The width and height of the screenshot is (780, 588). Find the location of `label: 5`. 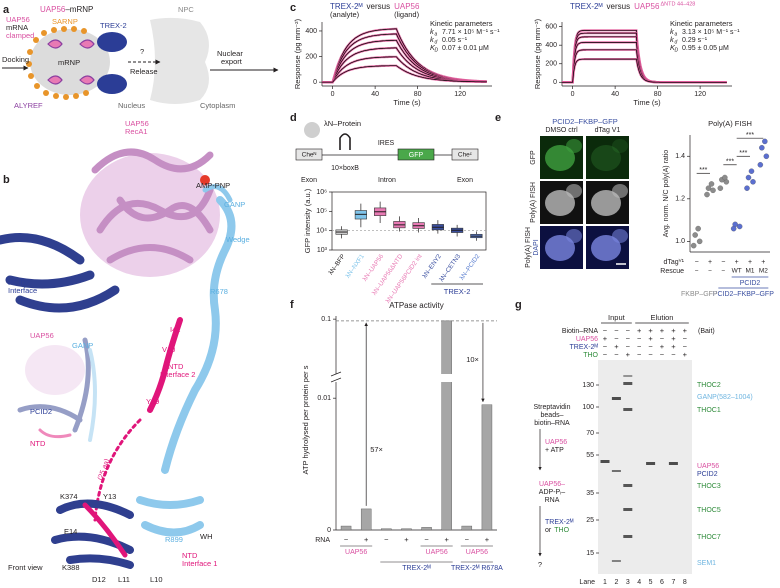

label: 5 is located at coordinates (651, 582).